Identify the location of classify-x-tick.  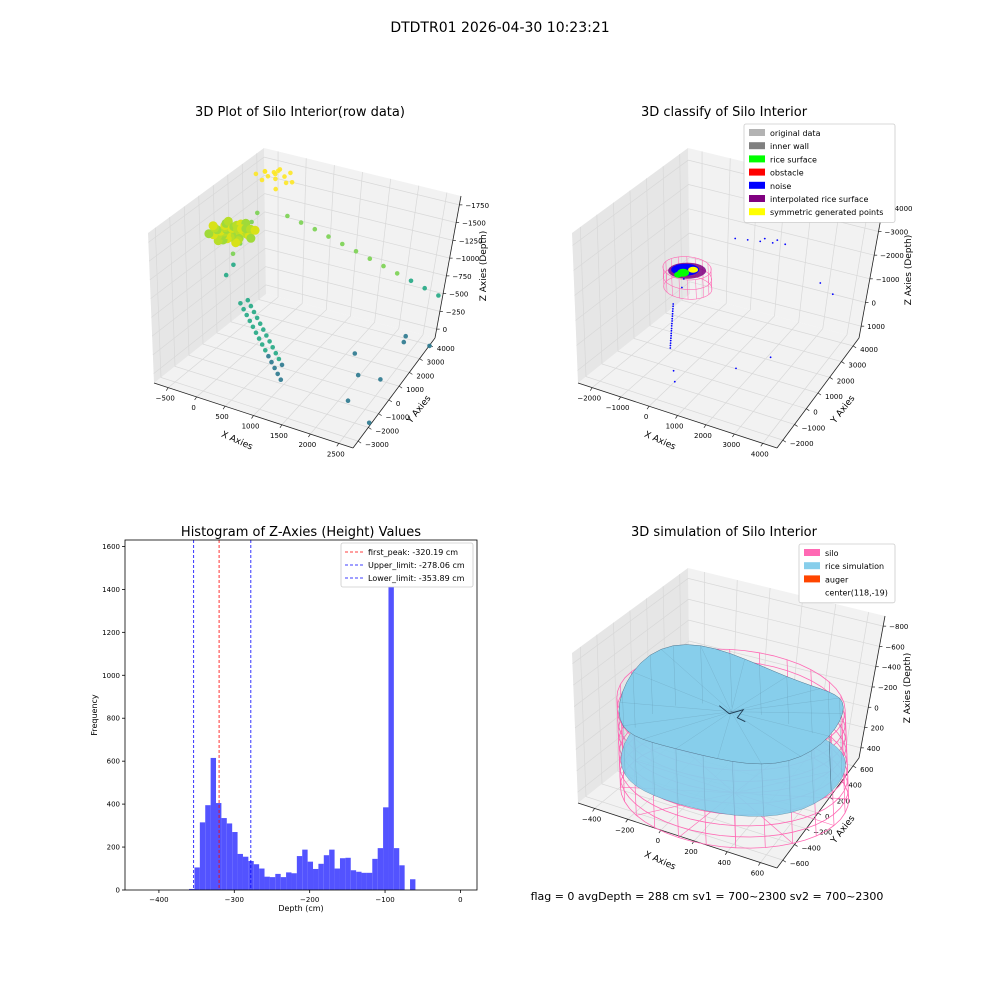
(648, 408).